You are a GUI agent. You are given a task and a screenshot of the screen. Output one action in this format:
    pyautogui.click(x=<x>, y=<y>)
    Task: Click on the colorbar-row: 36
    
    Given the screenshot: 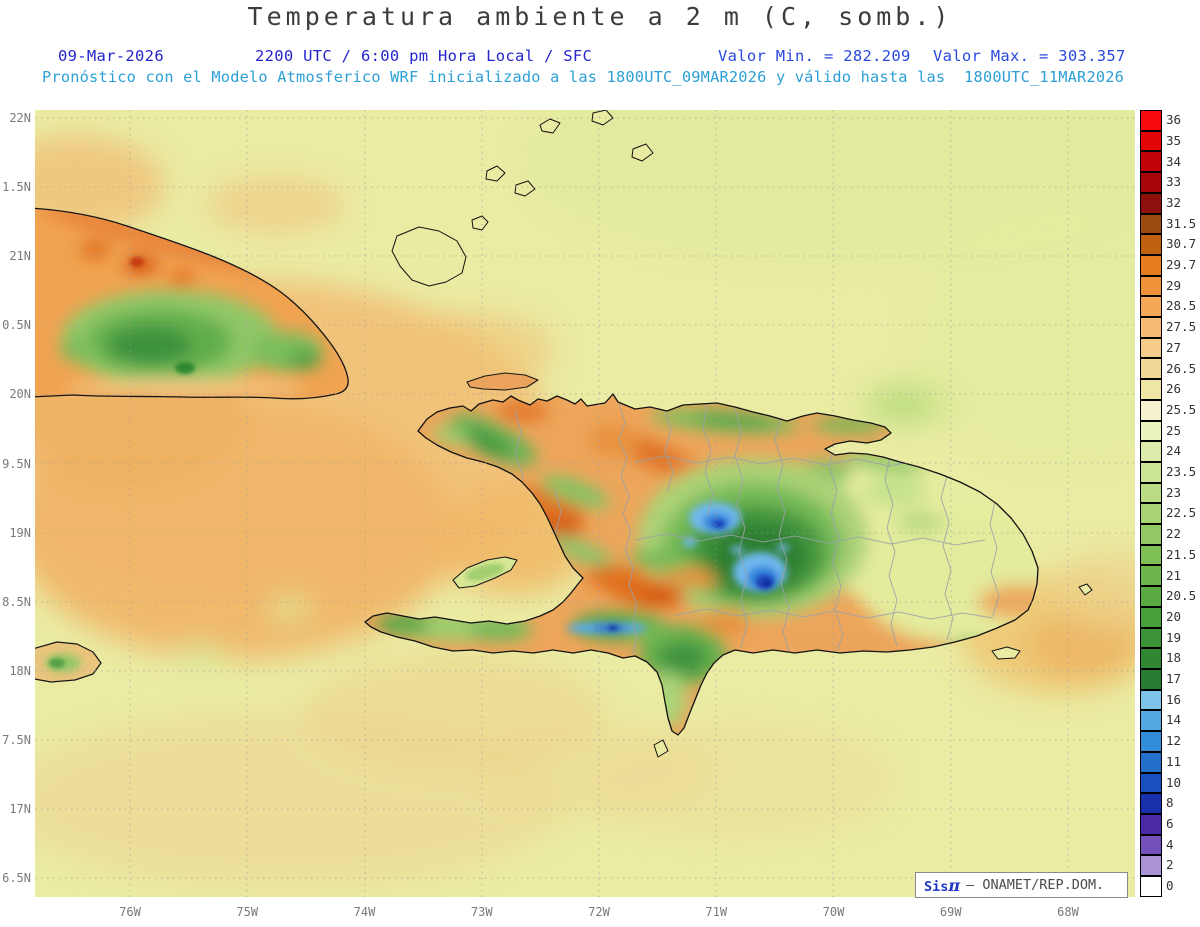 What is the action you would take?
    pyautogui.click(x=1170, y=120)
    